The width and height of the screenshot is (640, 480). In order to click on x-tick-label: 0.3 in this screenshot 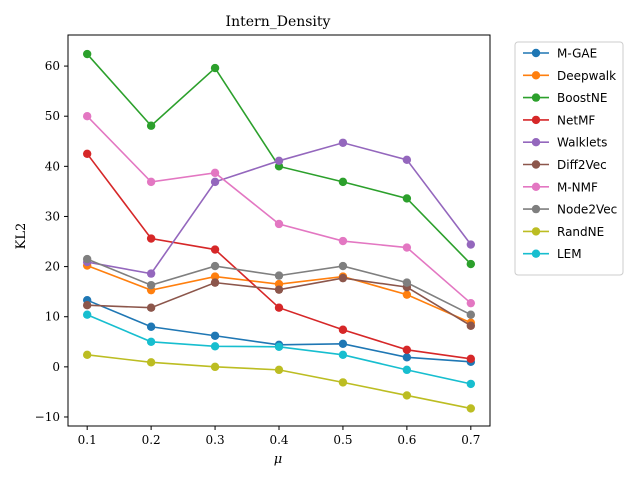, I will do `click(215, 440)`.